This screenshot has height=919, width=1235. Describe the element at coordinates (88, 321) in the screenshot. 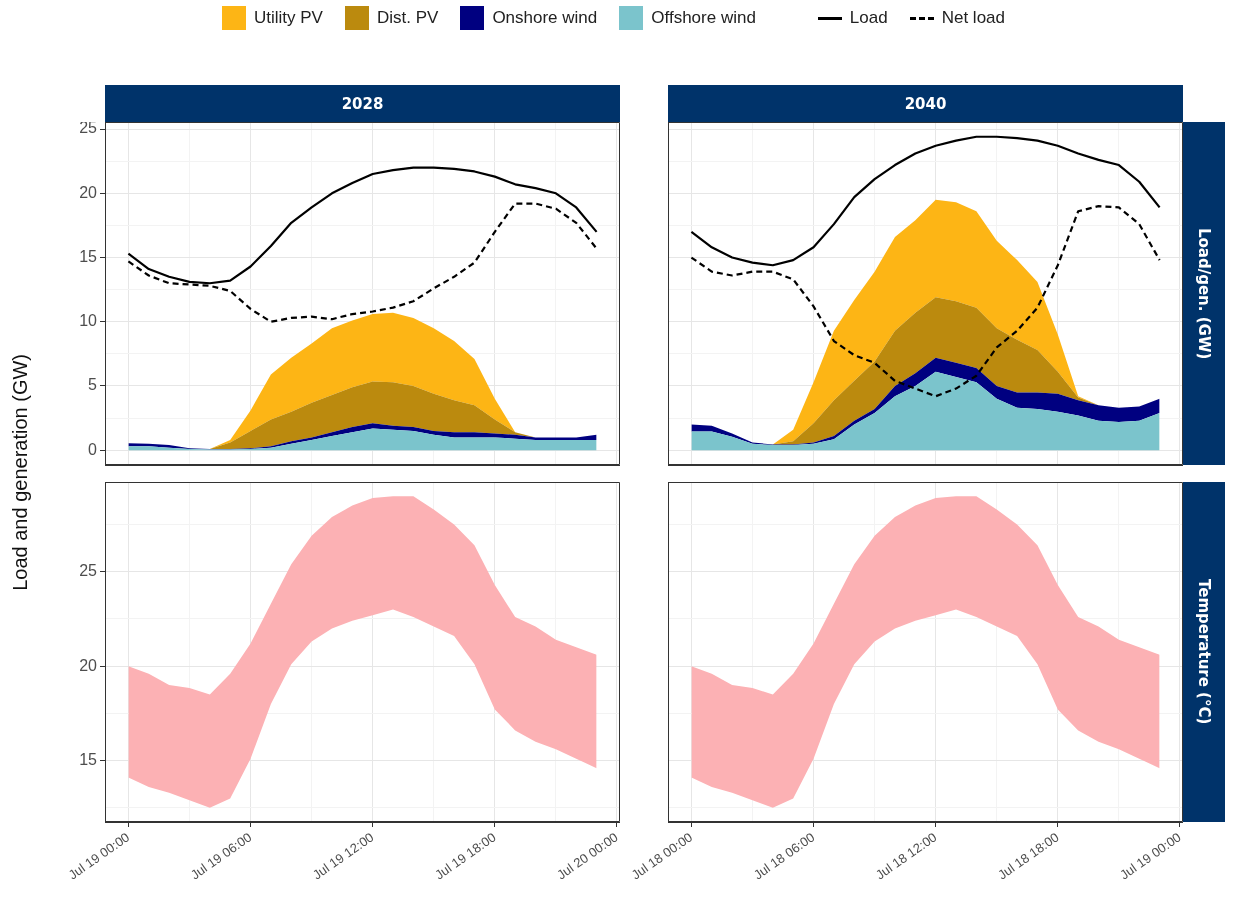

I see `y-tick-label: 10` at that location.